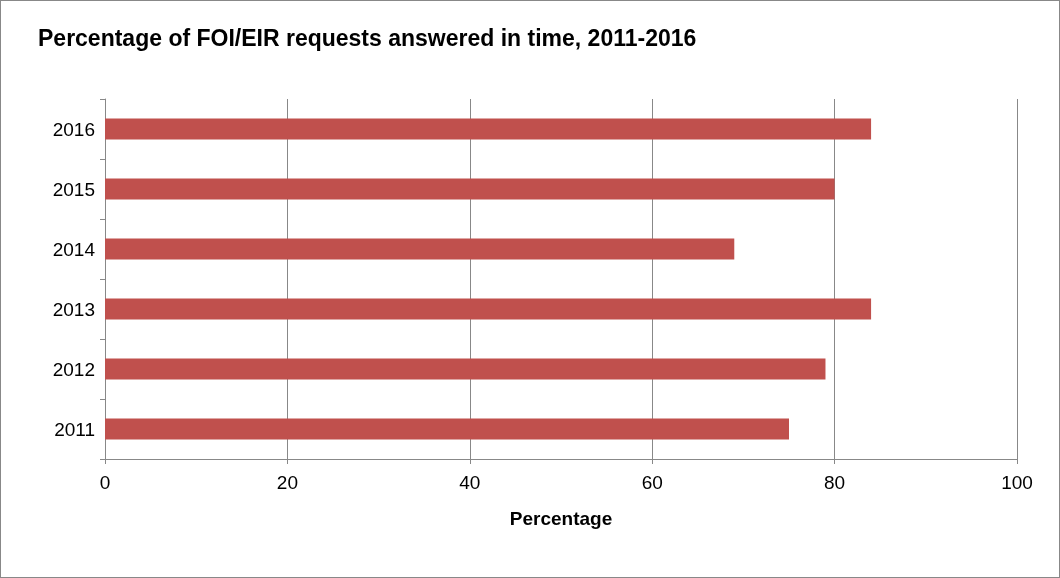 Image resolution: width=1060 pixels, height=578 pixels. I want to click on x-tick-label: 40, so click(470, 482).